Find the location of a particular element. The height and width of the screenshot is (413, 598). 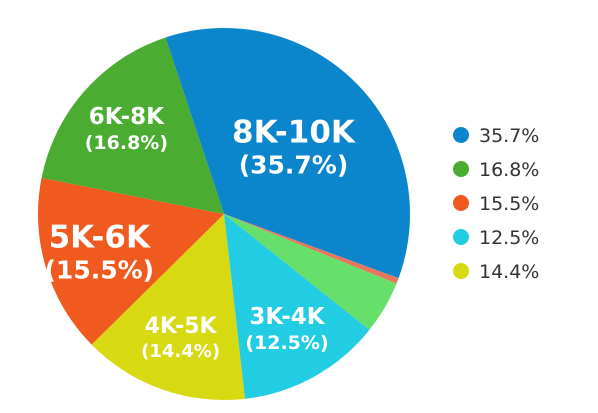

slice-label-3k-4k: 3K-4K is located at coordinates (287, 317).